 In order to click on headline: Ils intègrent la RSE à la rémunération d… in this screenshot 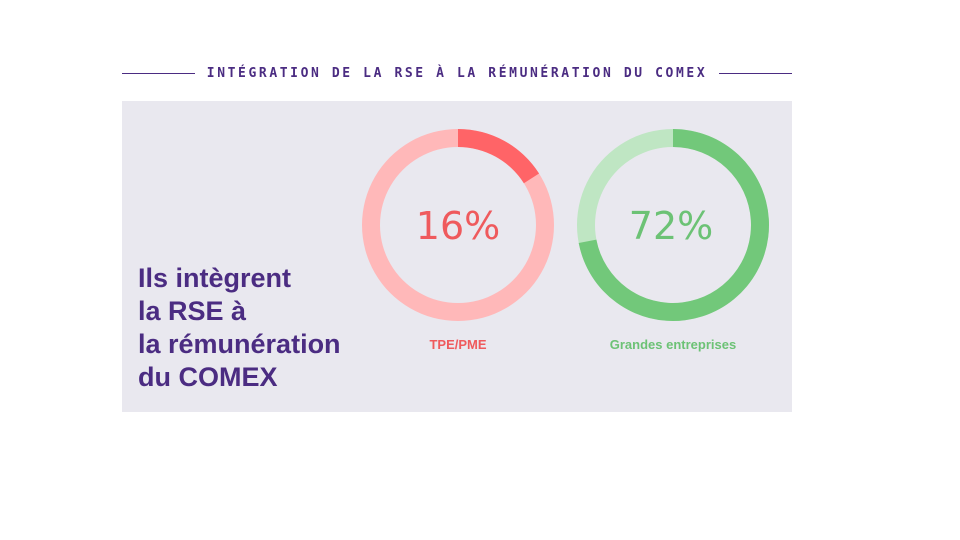, I will do `click(268, 328)`.